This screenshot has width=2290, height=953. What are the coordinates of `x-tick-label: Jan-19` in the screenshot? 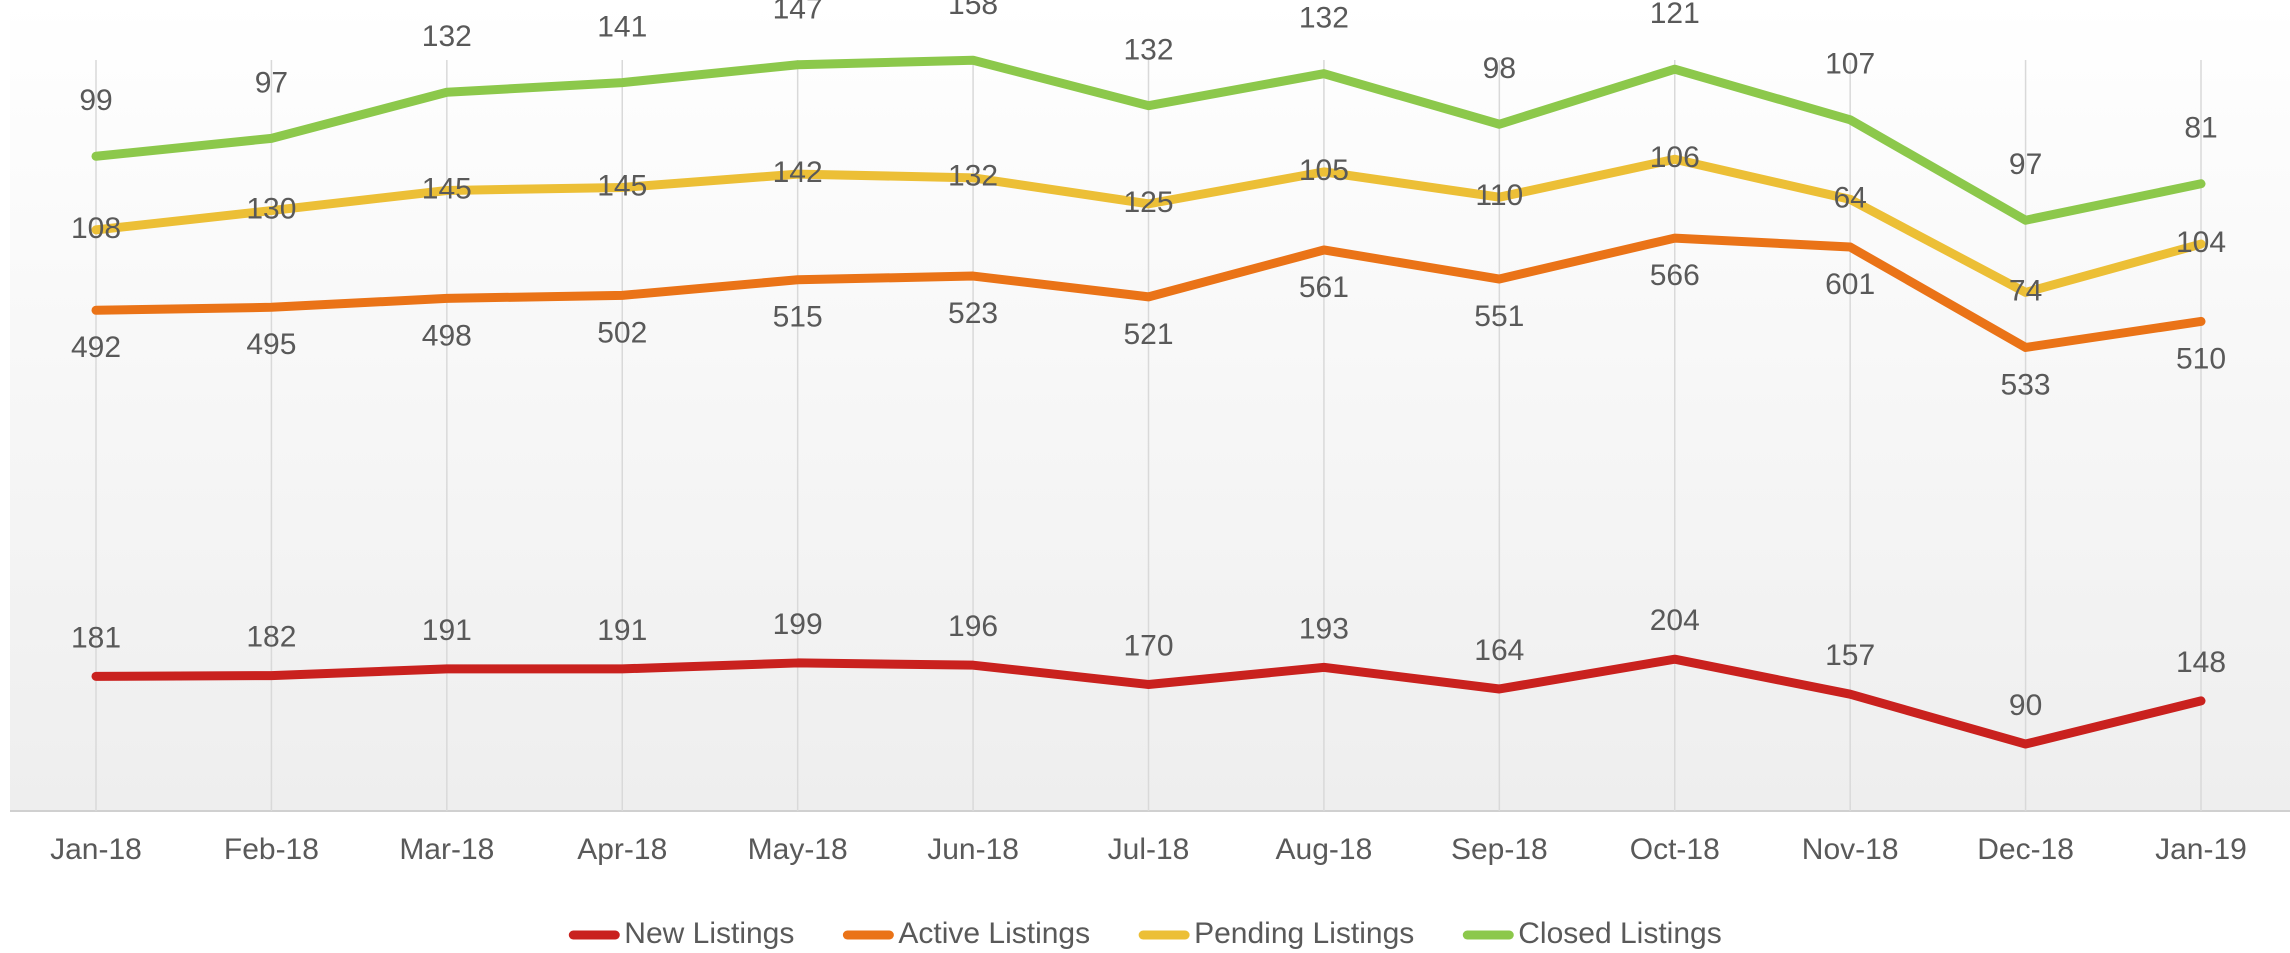 It's located at (2201, 849).